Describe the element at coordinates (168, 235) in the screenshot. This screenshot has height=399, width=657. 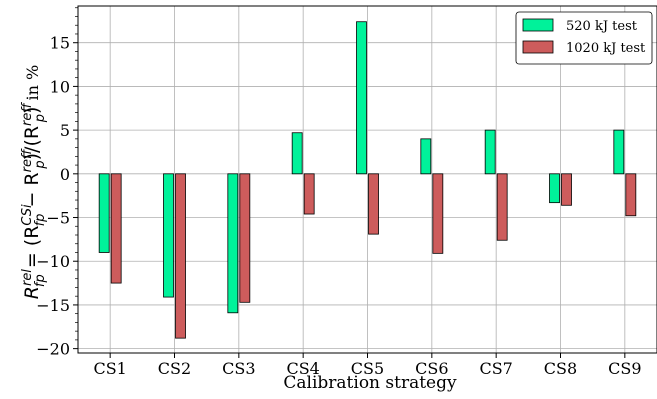
I see `bar-520-cs2` at that location.